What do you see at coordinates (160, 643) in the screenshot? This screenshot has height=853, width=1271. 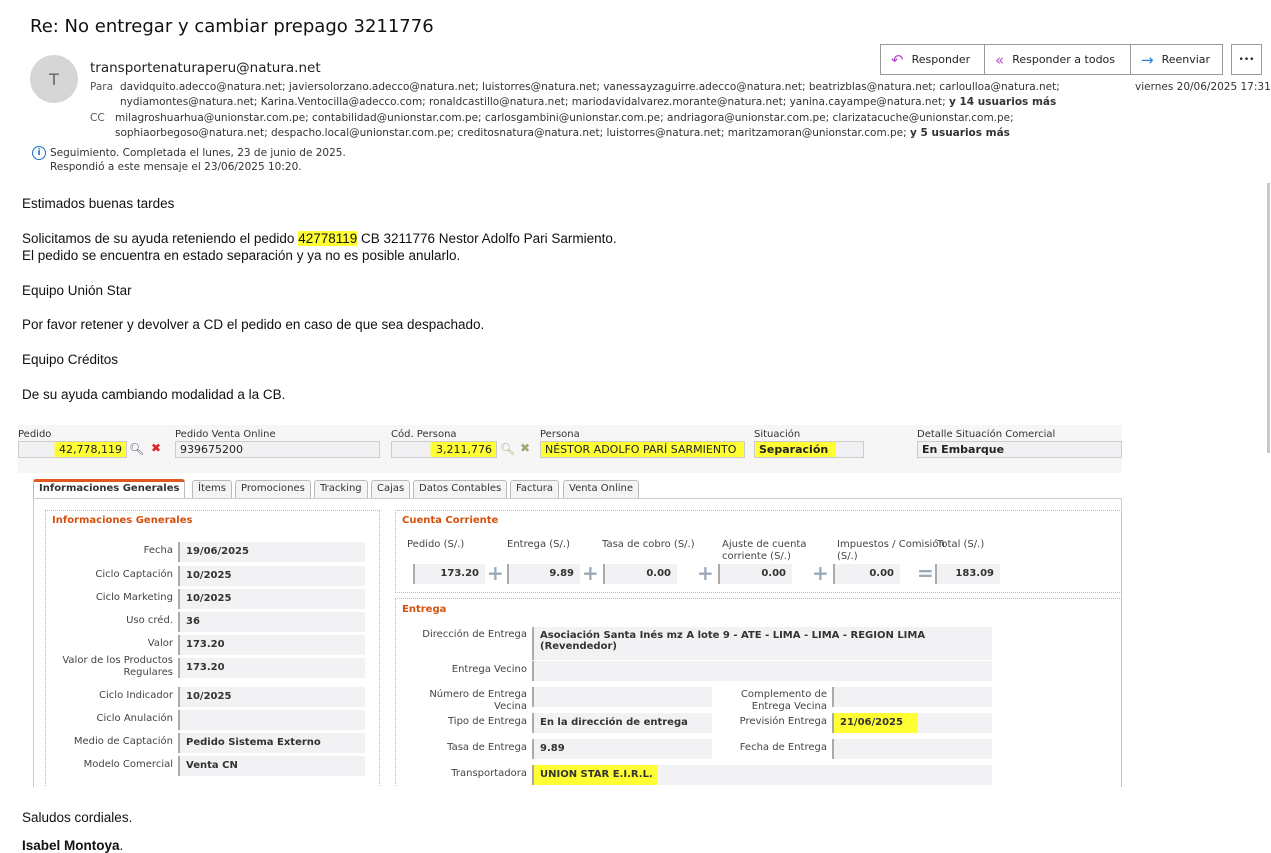 I see `general-row-label: Valor` at bounding box center [160, 643].